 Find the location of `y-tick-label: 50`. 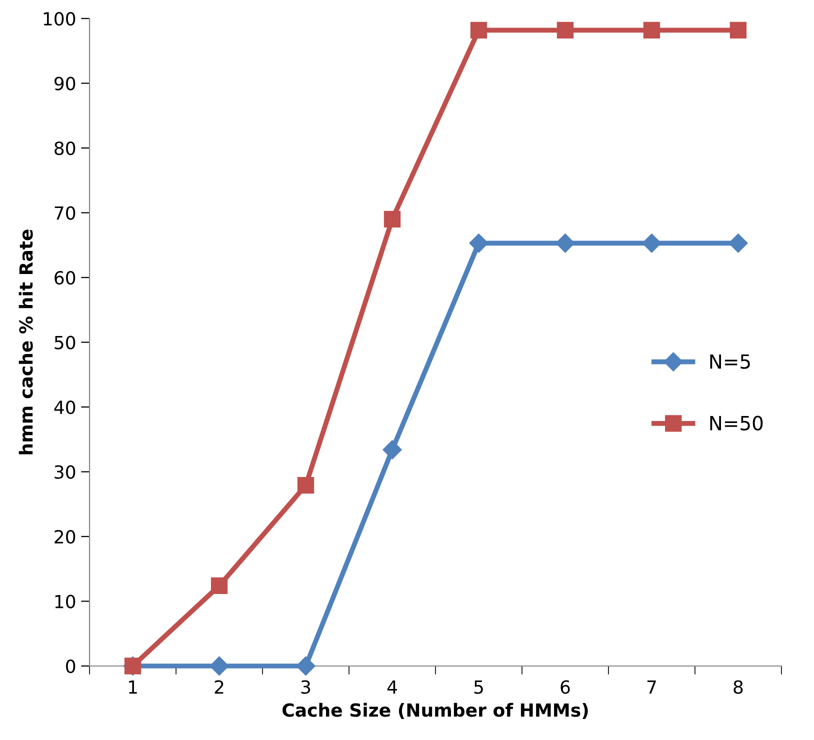

y-tick-label: 50 is located at coordinates (65, 343).